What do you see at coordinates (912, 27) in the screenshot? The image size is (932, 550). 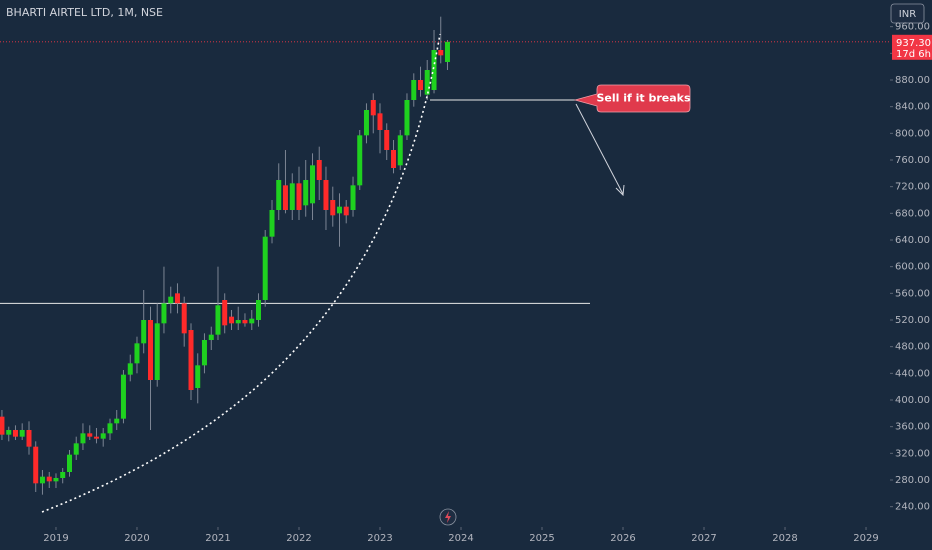 I see `y-tick-label: 960.00` at bounding box center [912, 27].